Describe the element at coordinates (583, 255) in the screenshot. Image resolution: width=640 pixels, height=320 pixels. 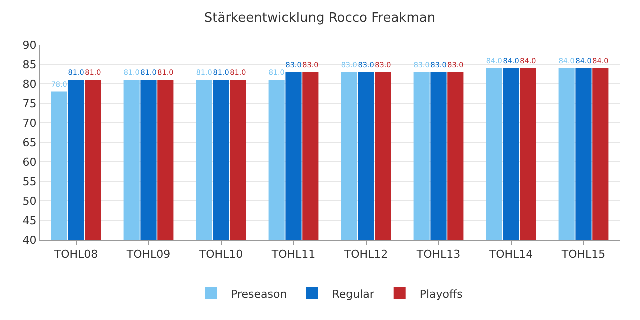
I see `x-tick-label: TOHL15` at that location.